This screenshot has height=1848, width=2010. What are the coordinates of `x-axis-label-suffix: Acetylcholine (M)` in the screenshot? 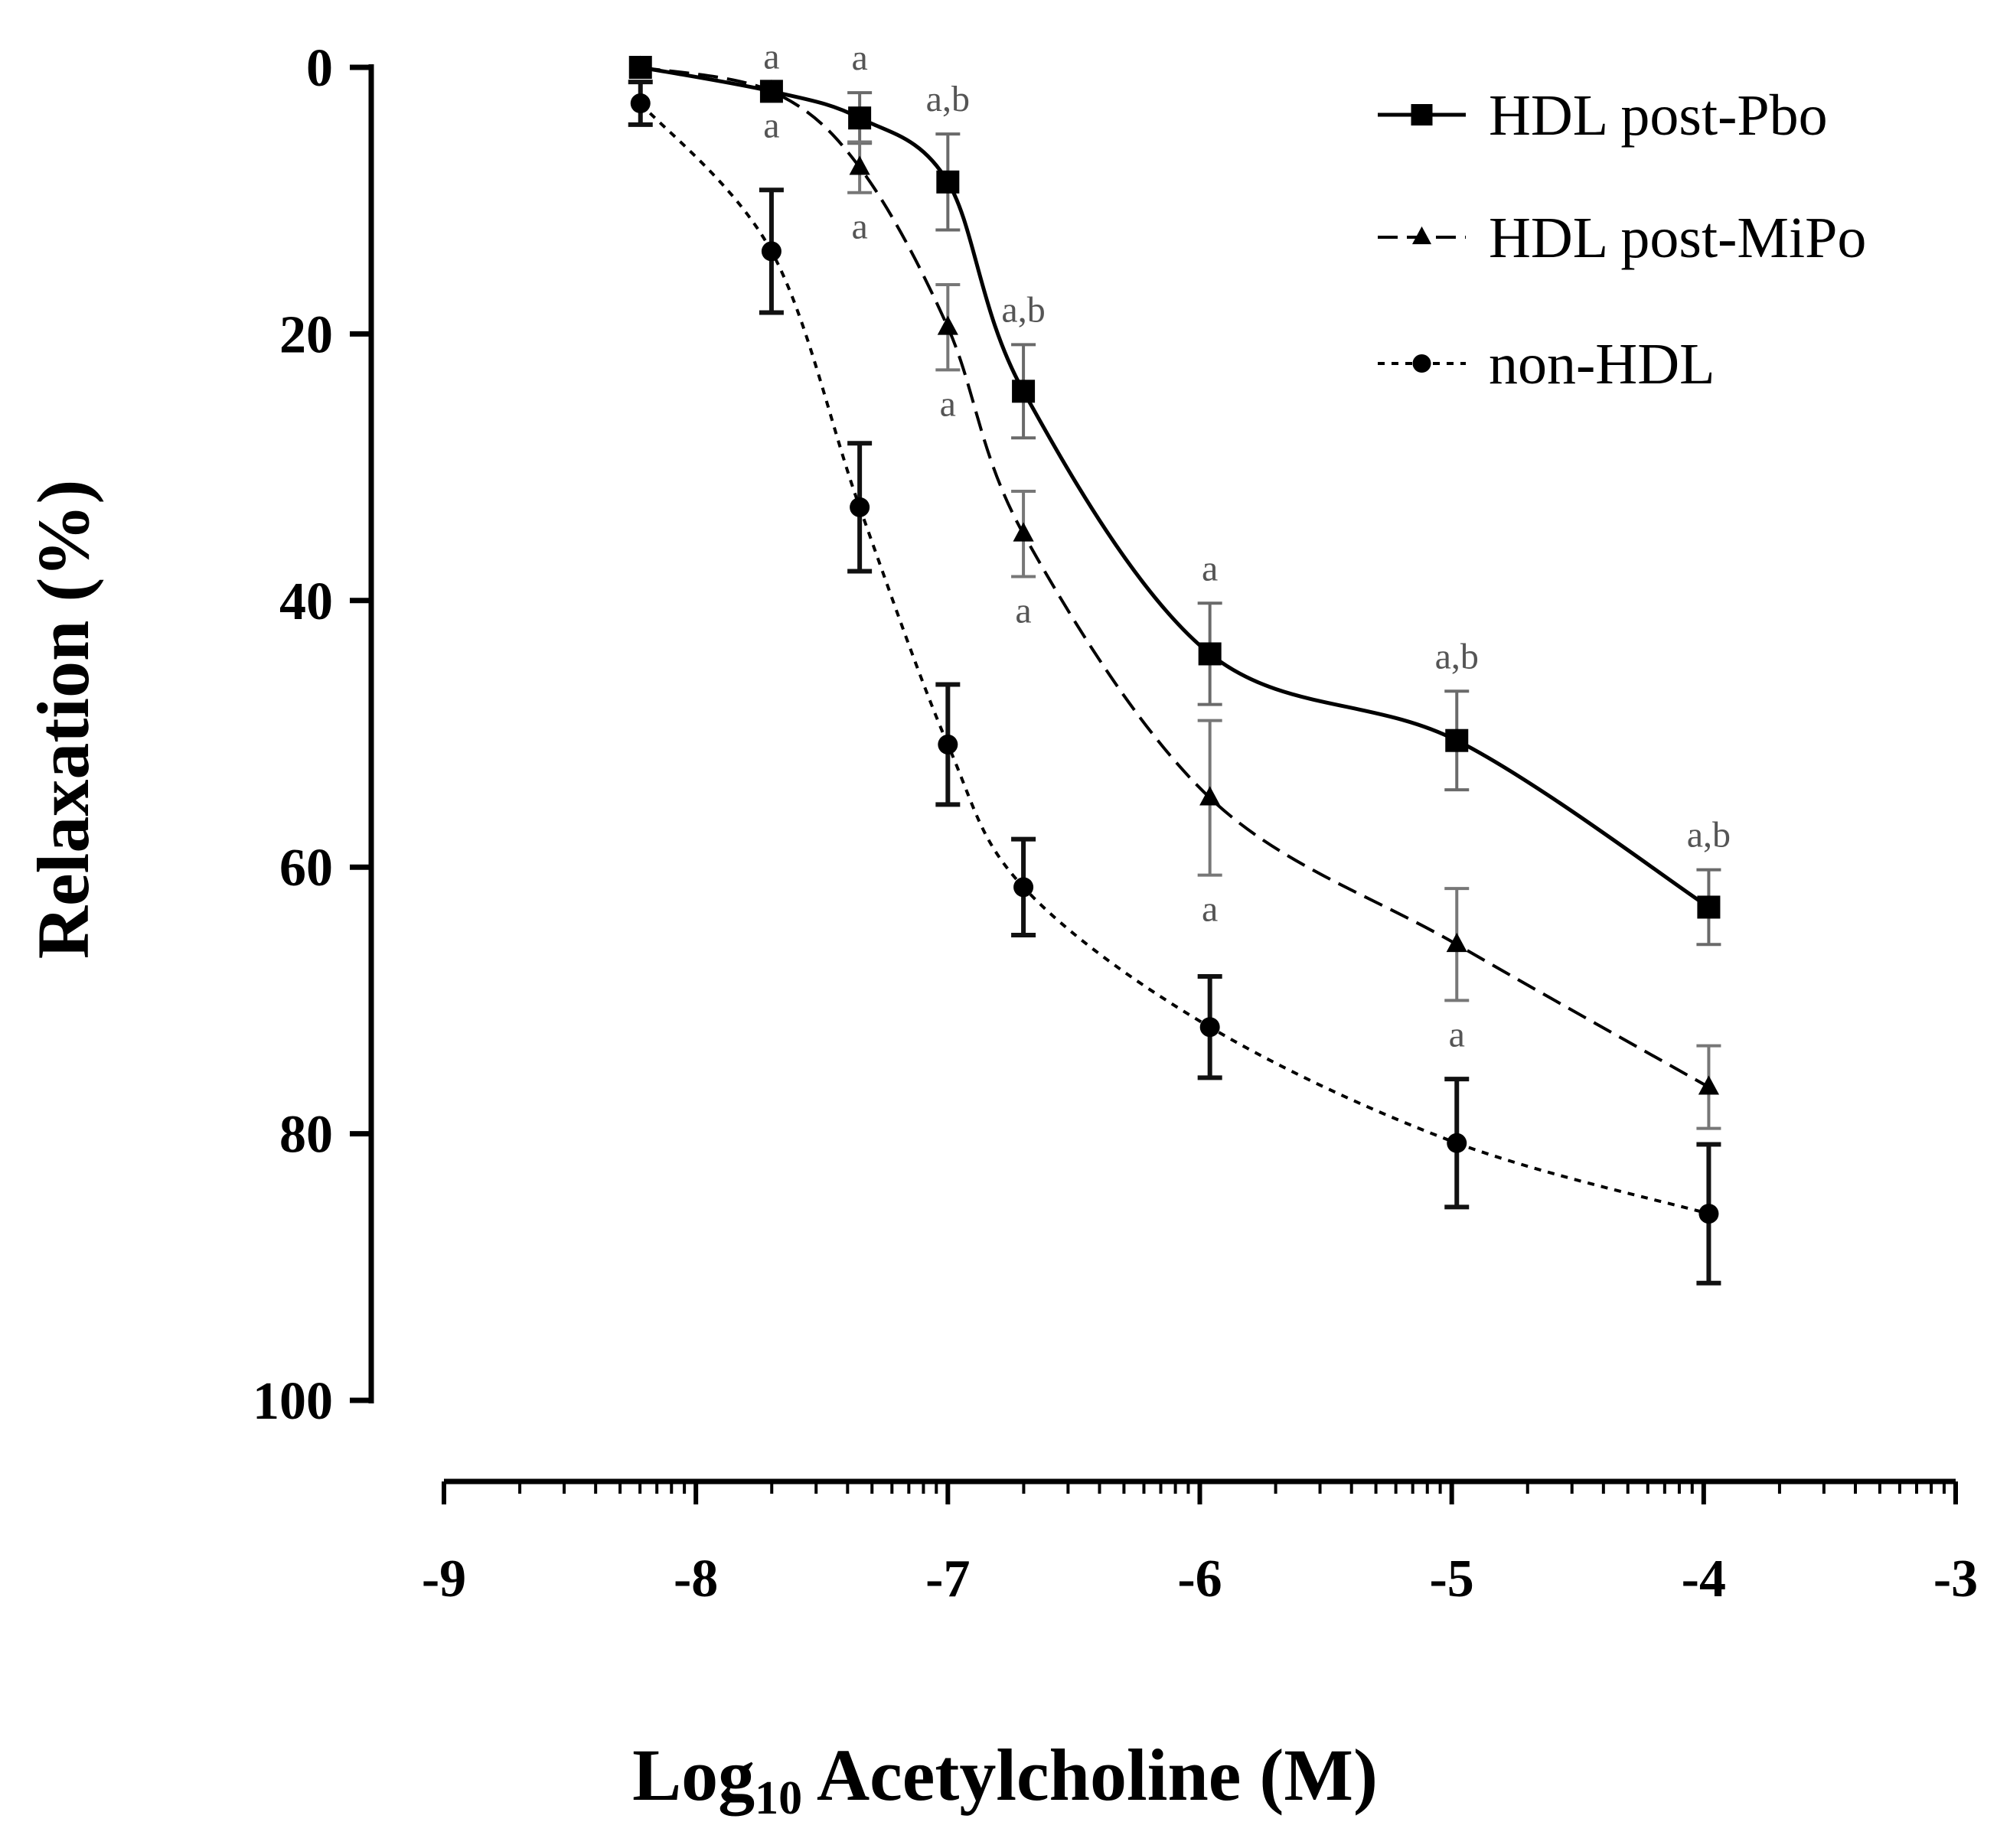 It's located at (1090, 1775).